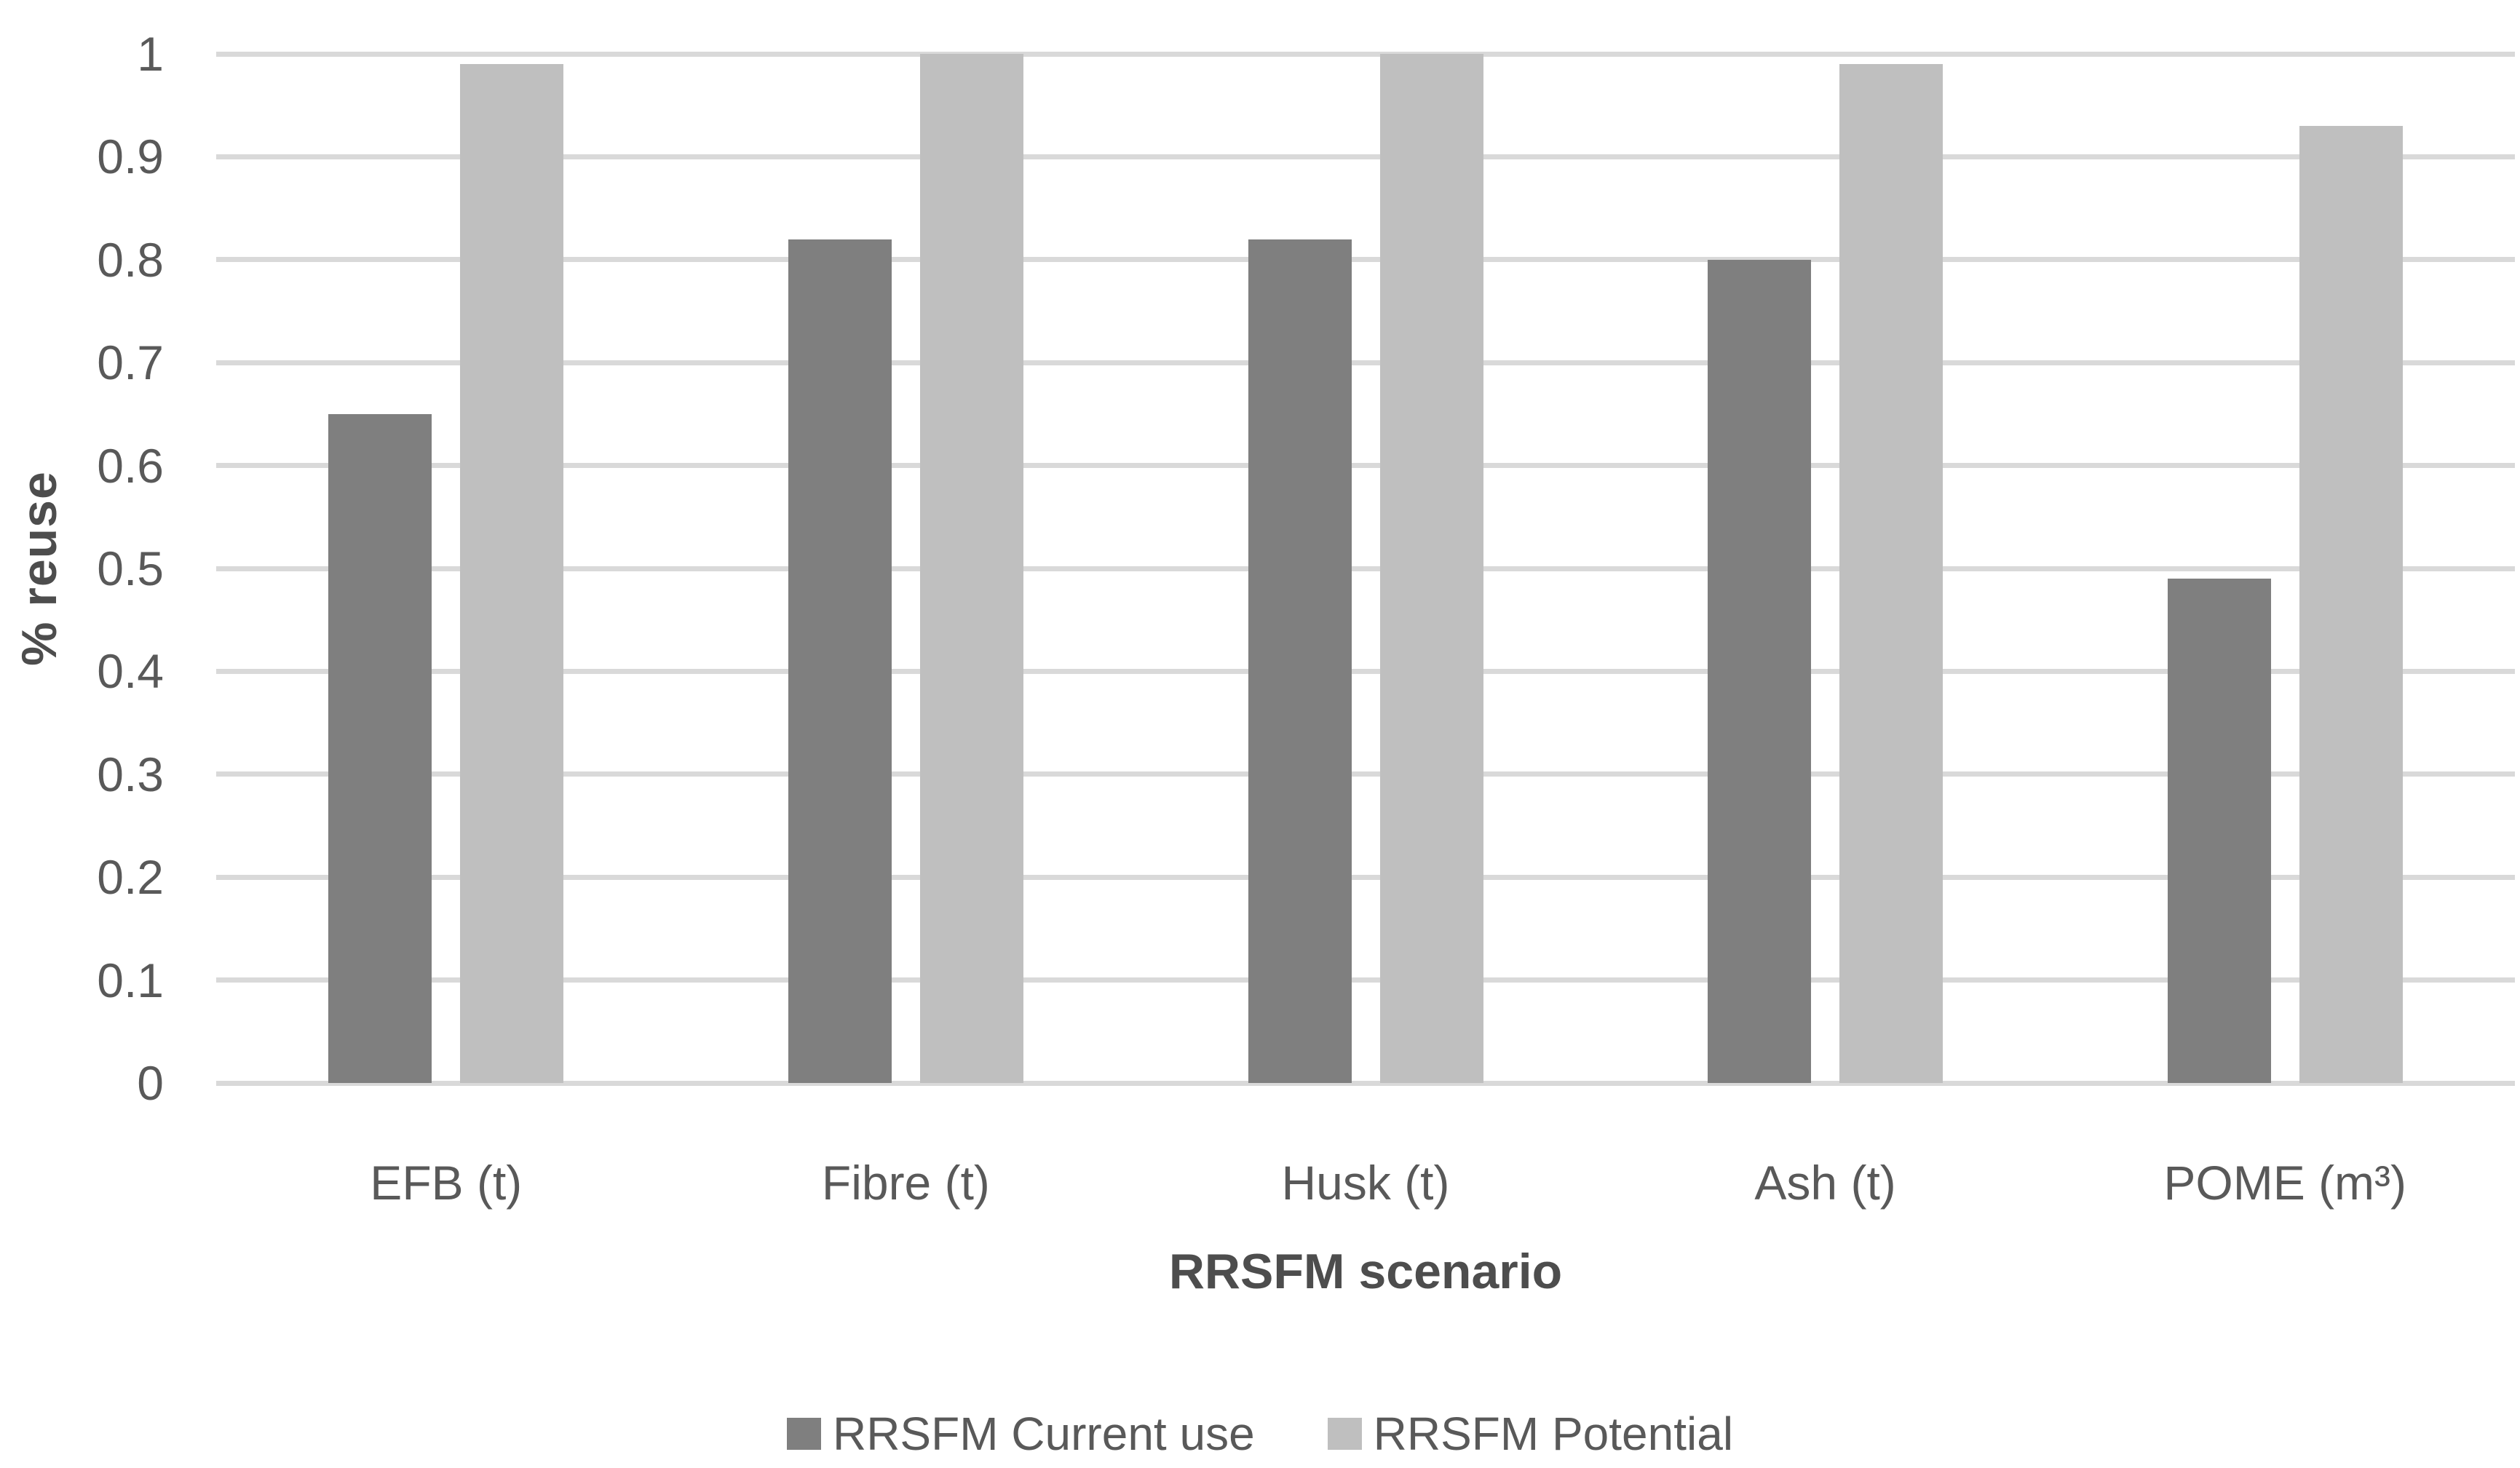 The width and height of the screenshot is (2520, 1468). I want to click on bar-current-efb, so click(380, 748).